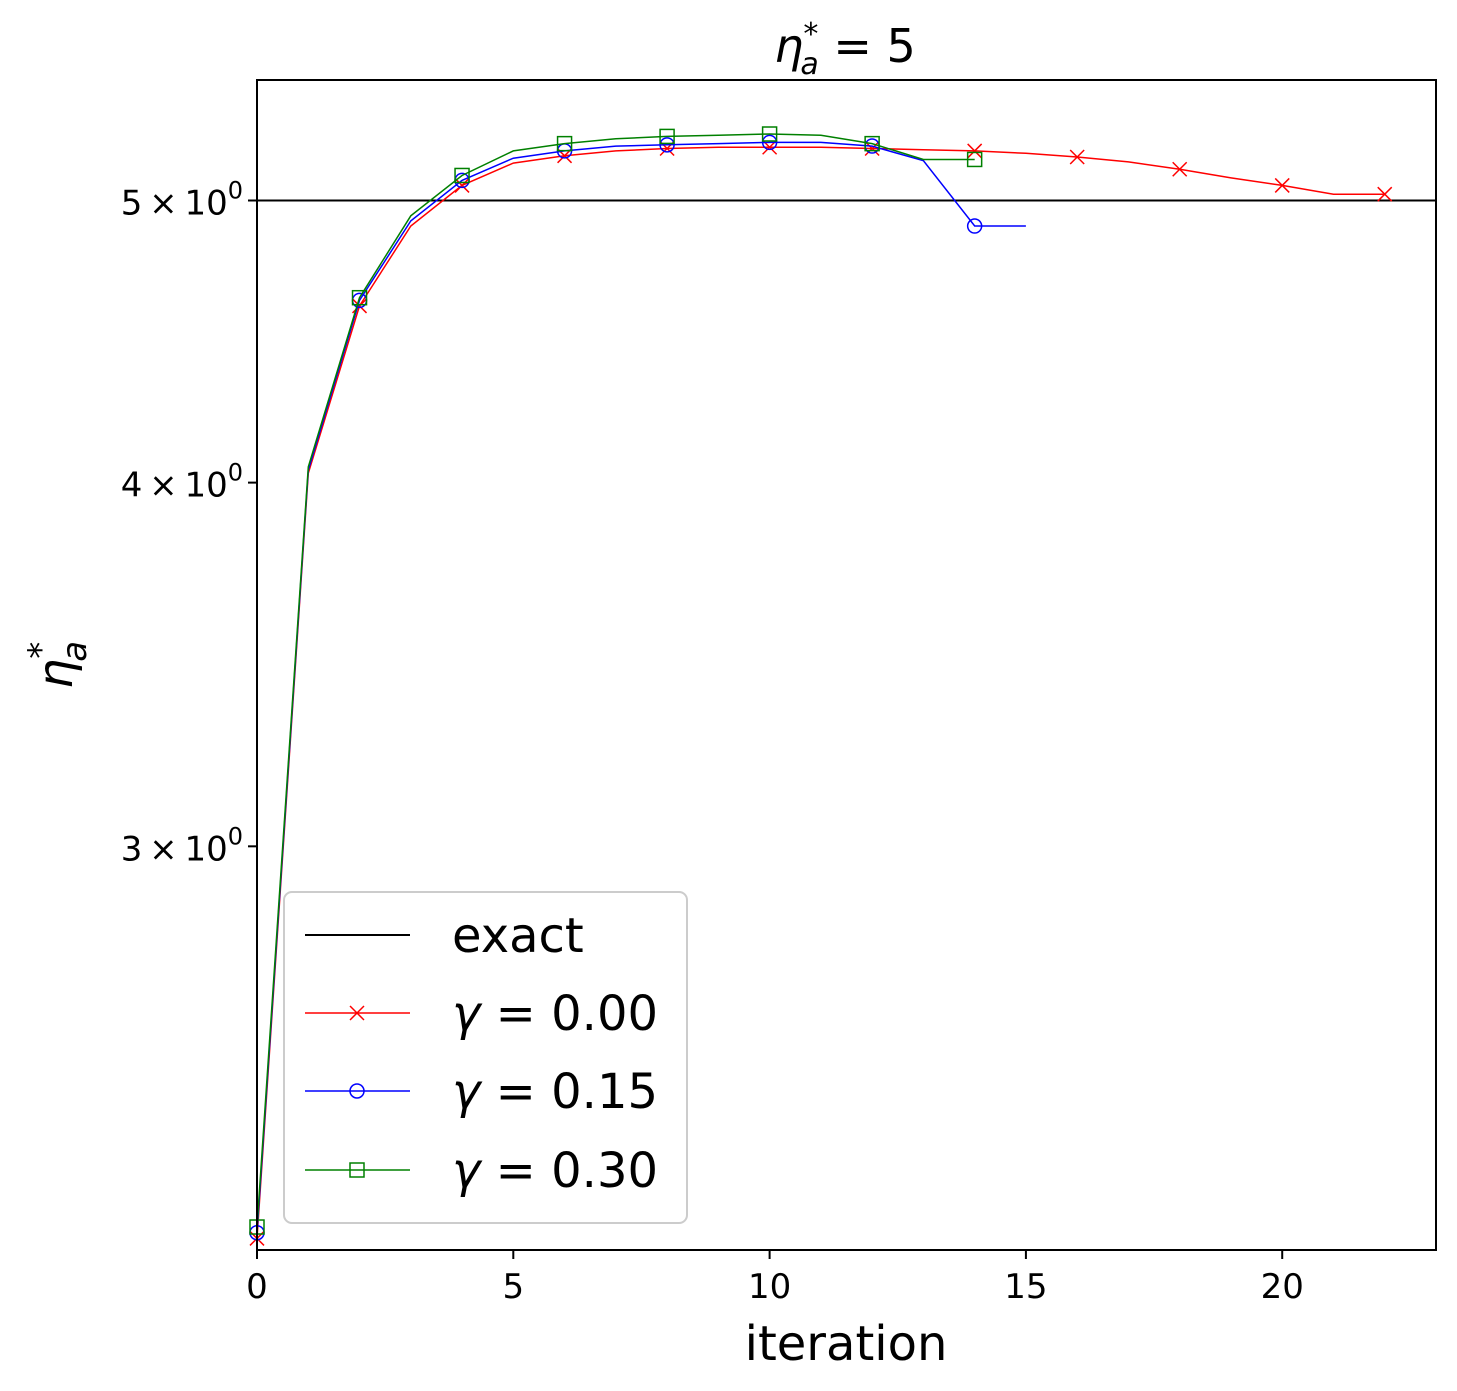 The width and height of the screenshot is (1457, 1391). I want to click on legend-label-gamma-000: γ = 0.00, so click(555, 1014).